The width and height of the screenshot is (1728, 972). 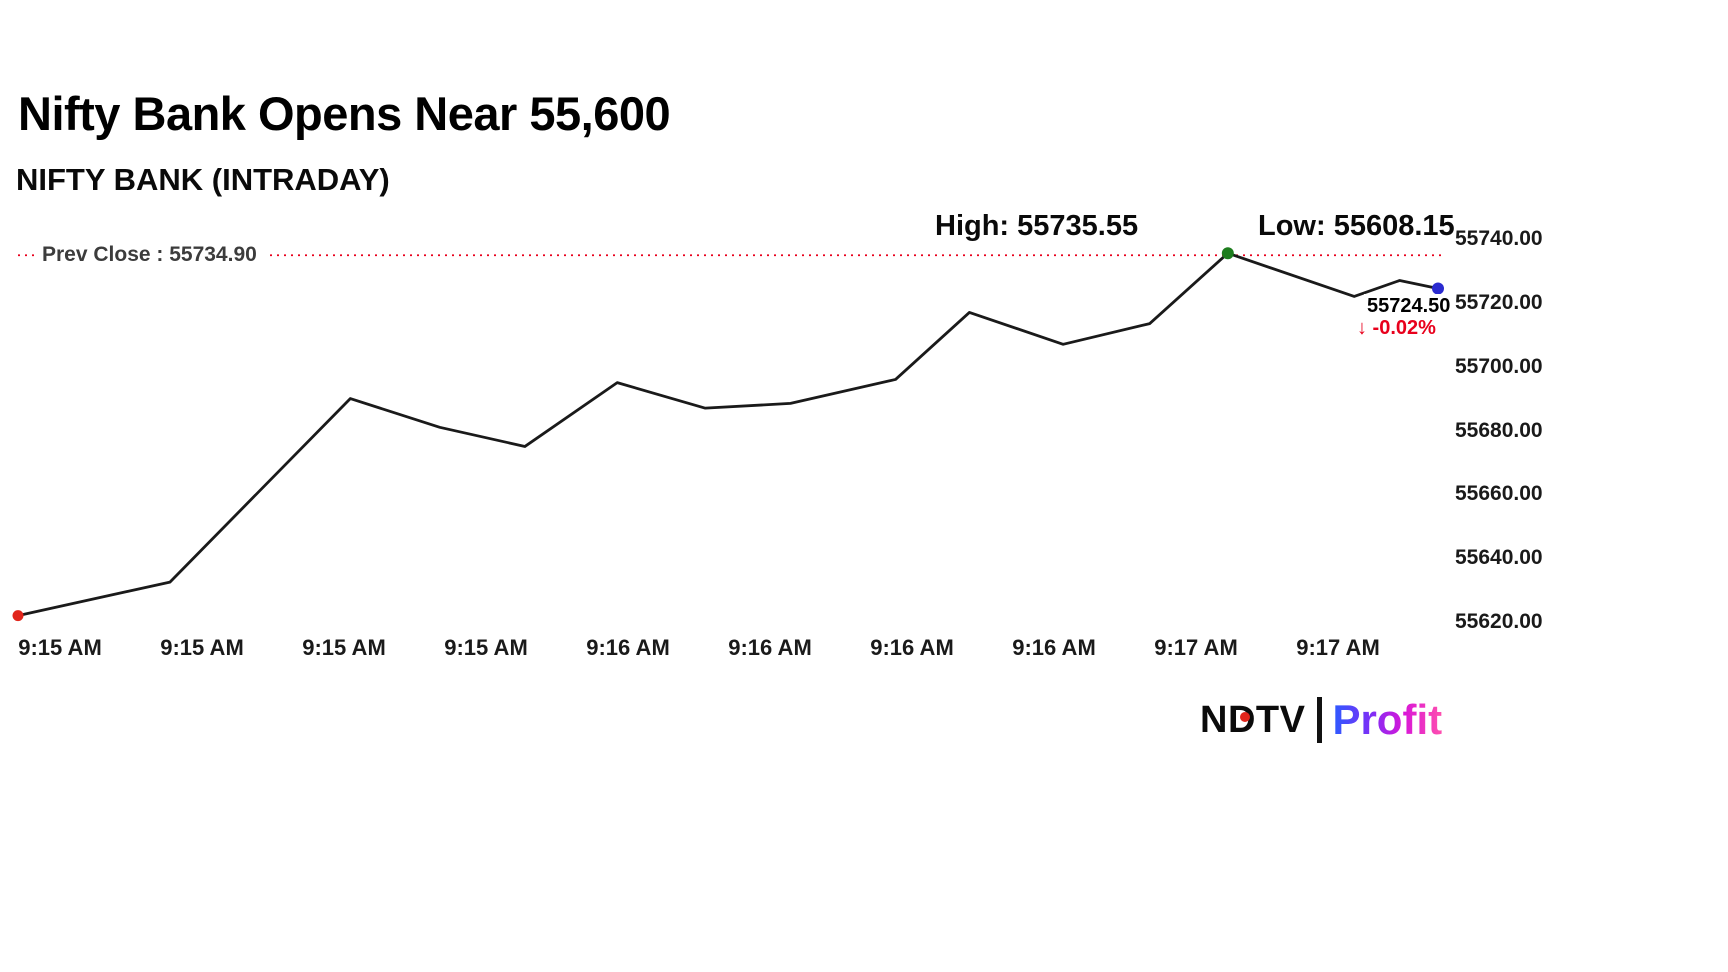 What do you see at coordinates (1438, 288) in the screenshot?
I see `series-end-marker` at bounding box center [1438, 288].